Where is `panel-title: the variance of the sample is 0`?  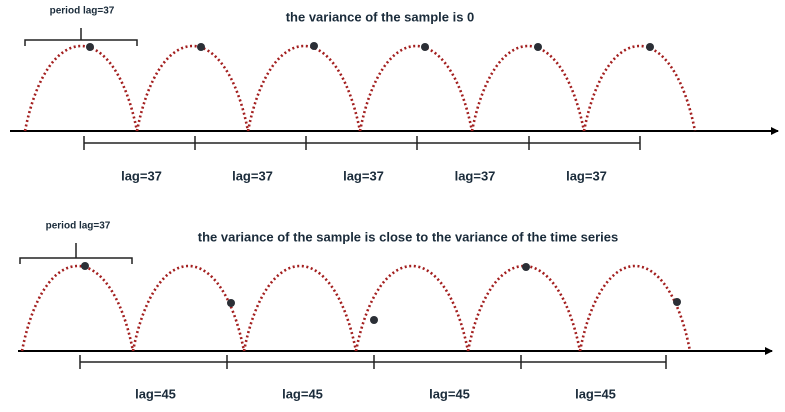
panel-title: the variance of the sample is 0 is located at coordinates (380, 16).